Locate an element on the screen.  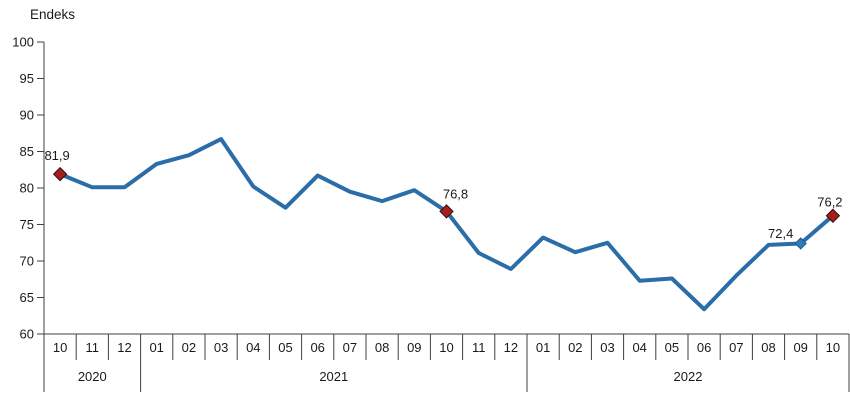
data-label: 76,2 is located at coordinates (829, 202).